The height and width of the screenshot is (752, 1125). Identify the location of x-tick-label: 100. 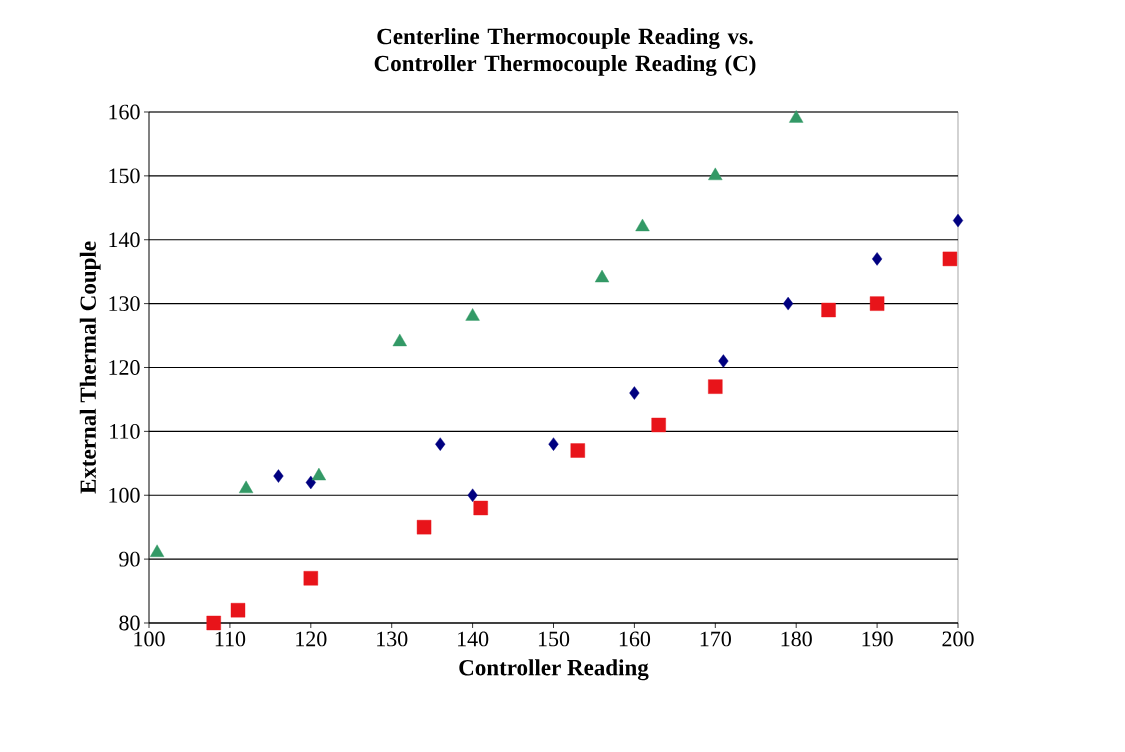
(149, 639).